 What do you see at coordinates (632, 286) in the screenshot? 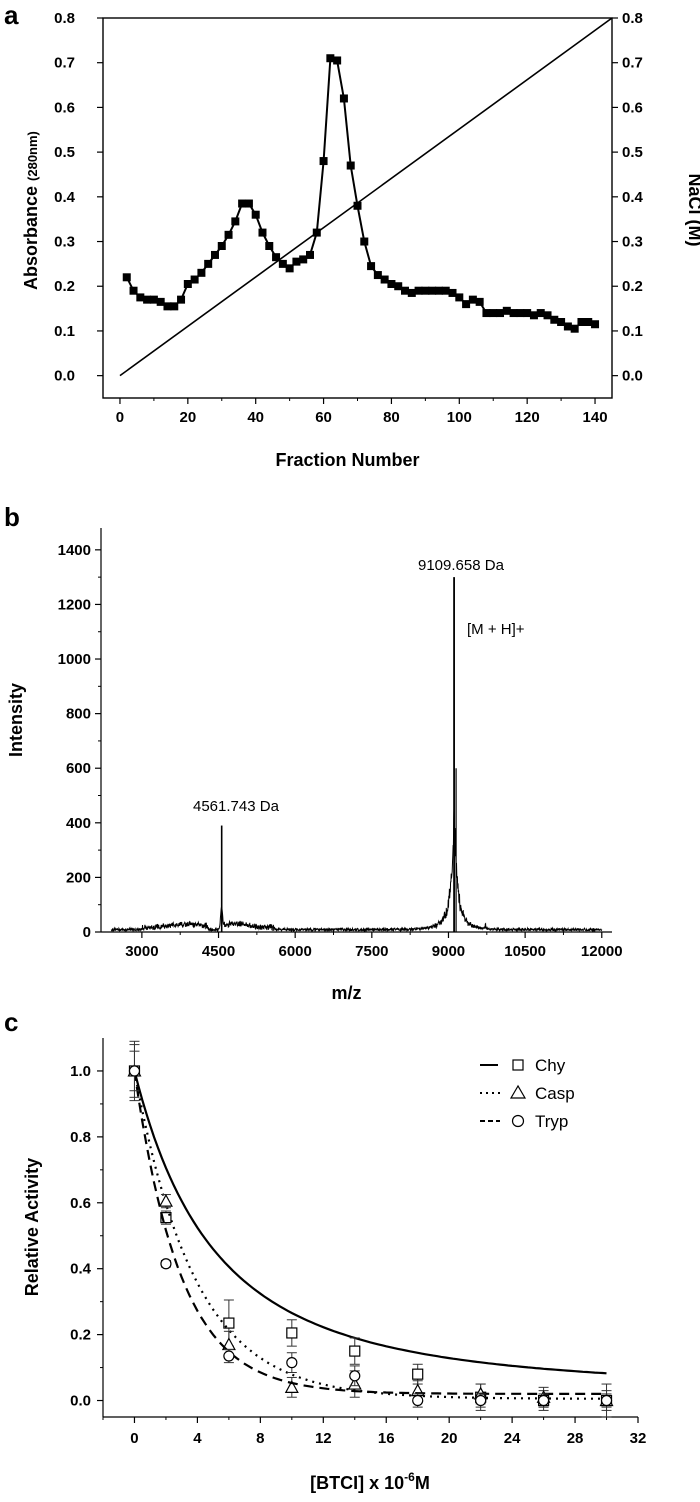
I see `y2-tick-label: 0.2` at bounding box center [632, 286].